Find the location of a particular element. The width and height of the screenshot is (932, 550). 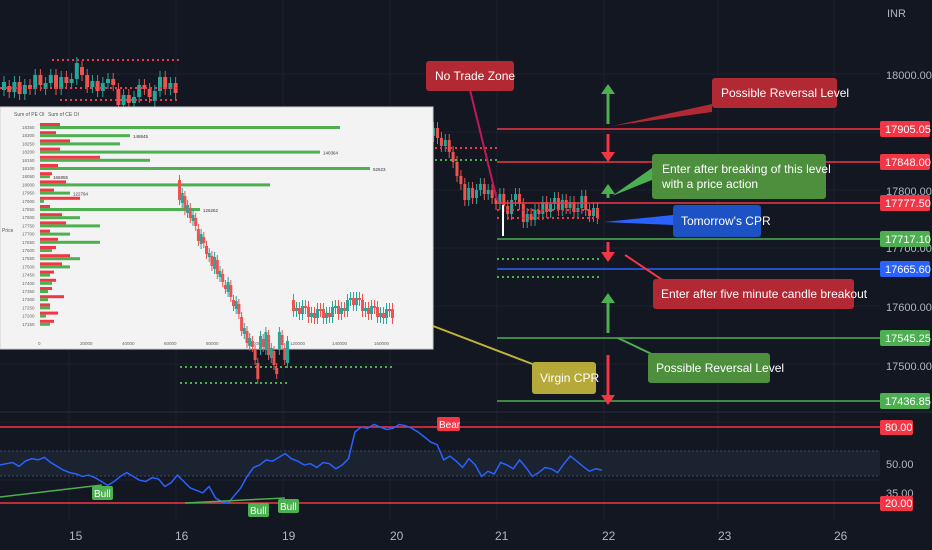

virgin-cpr-box is located at coordinates (564, 378).